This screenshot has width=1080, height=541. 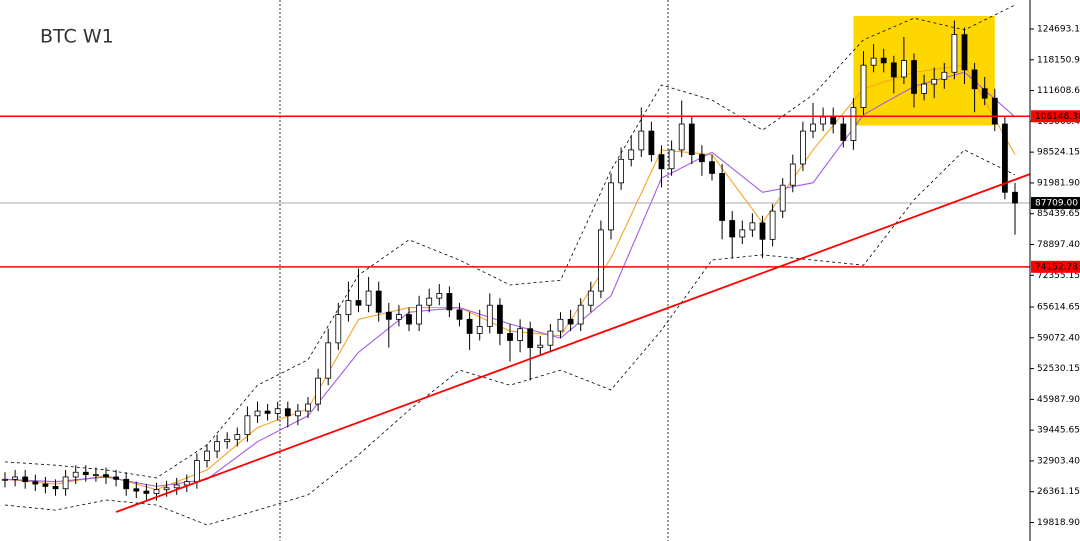 What do you see at coordinates (1058, 492) in the screenshot?
I see `y-tick-label: 26361.15` at bounding box center [1058, 492].